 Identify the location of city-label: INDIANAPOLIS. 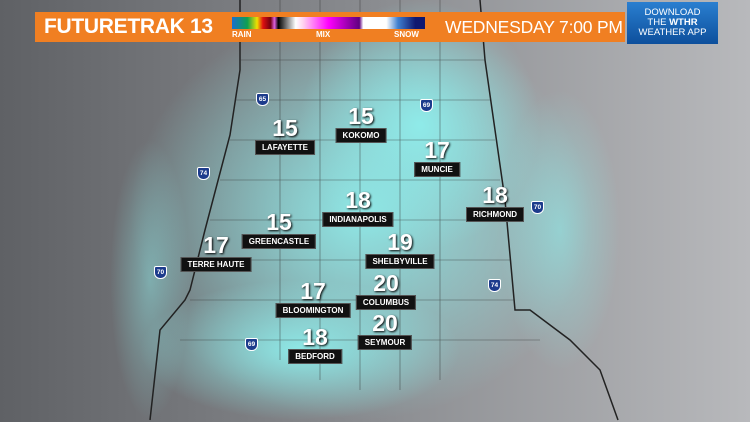
(358, 219).